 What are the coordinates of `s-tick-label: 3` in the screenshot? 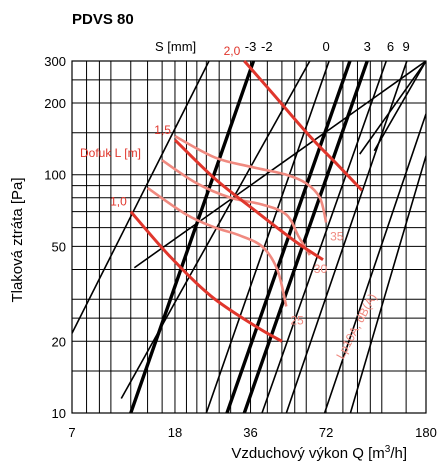 It's located at (367, 46).